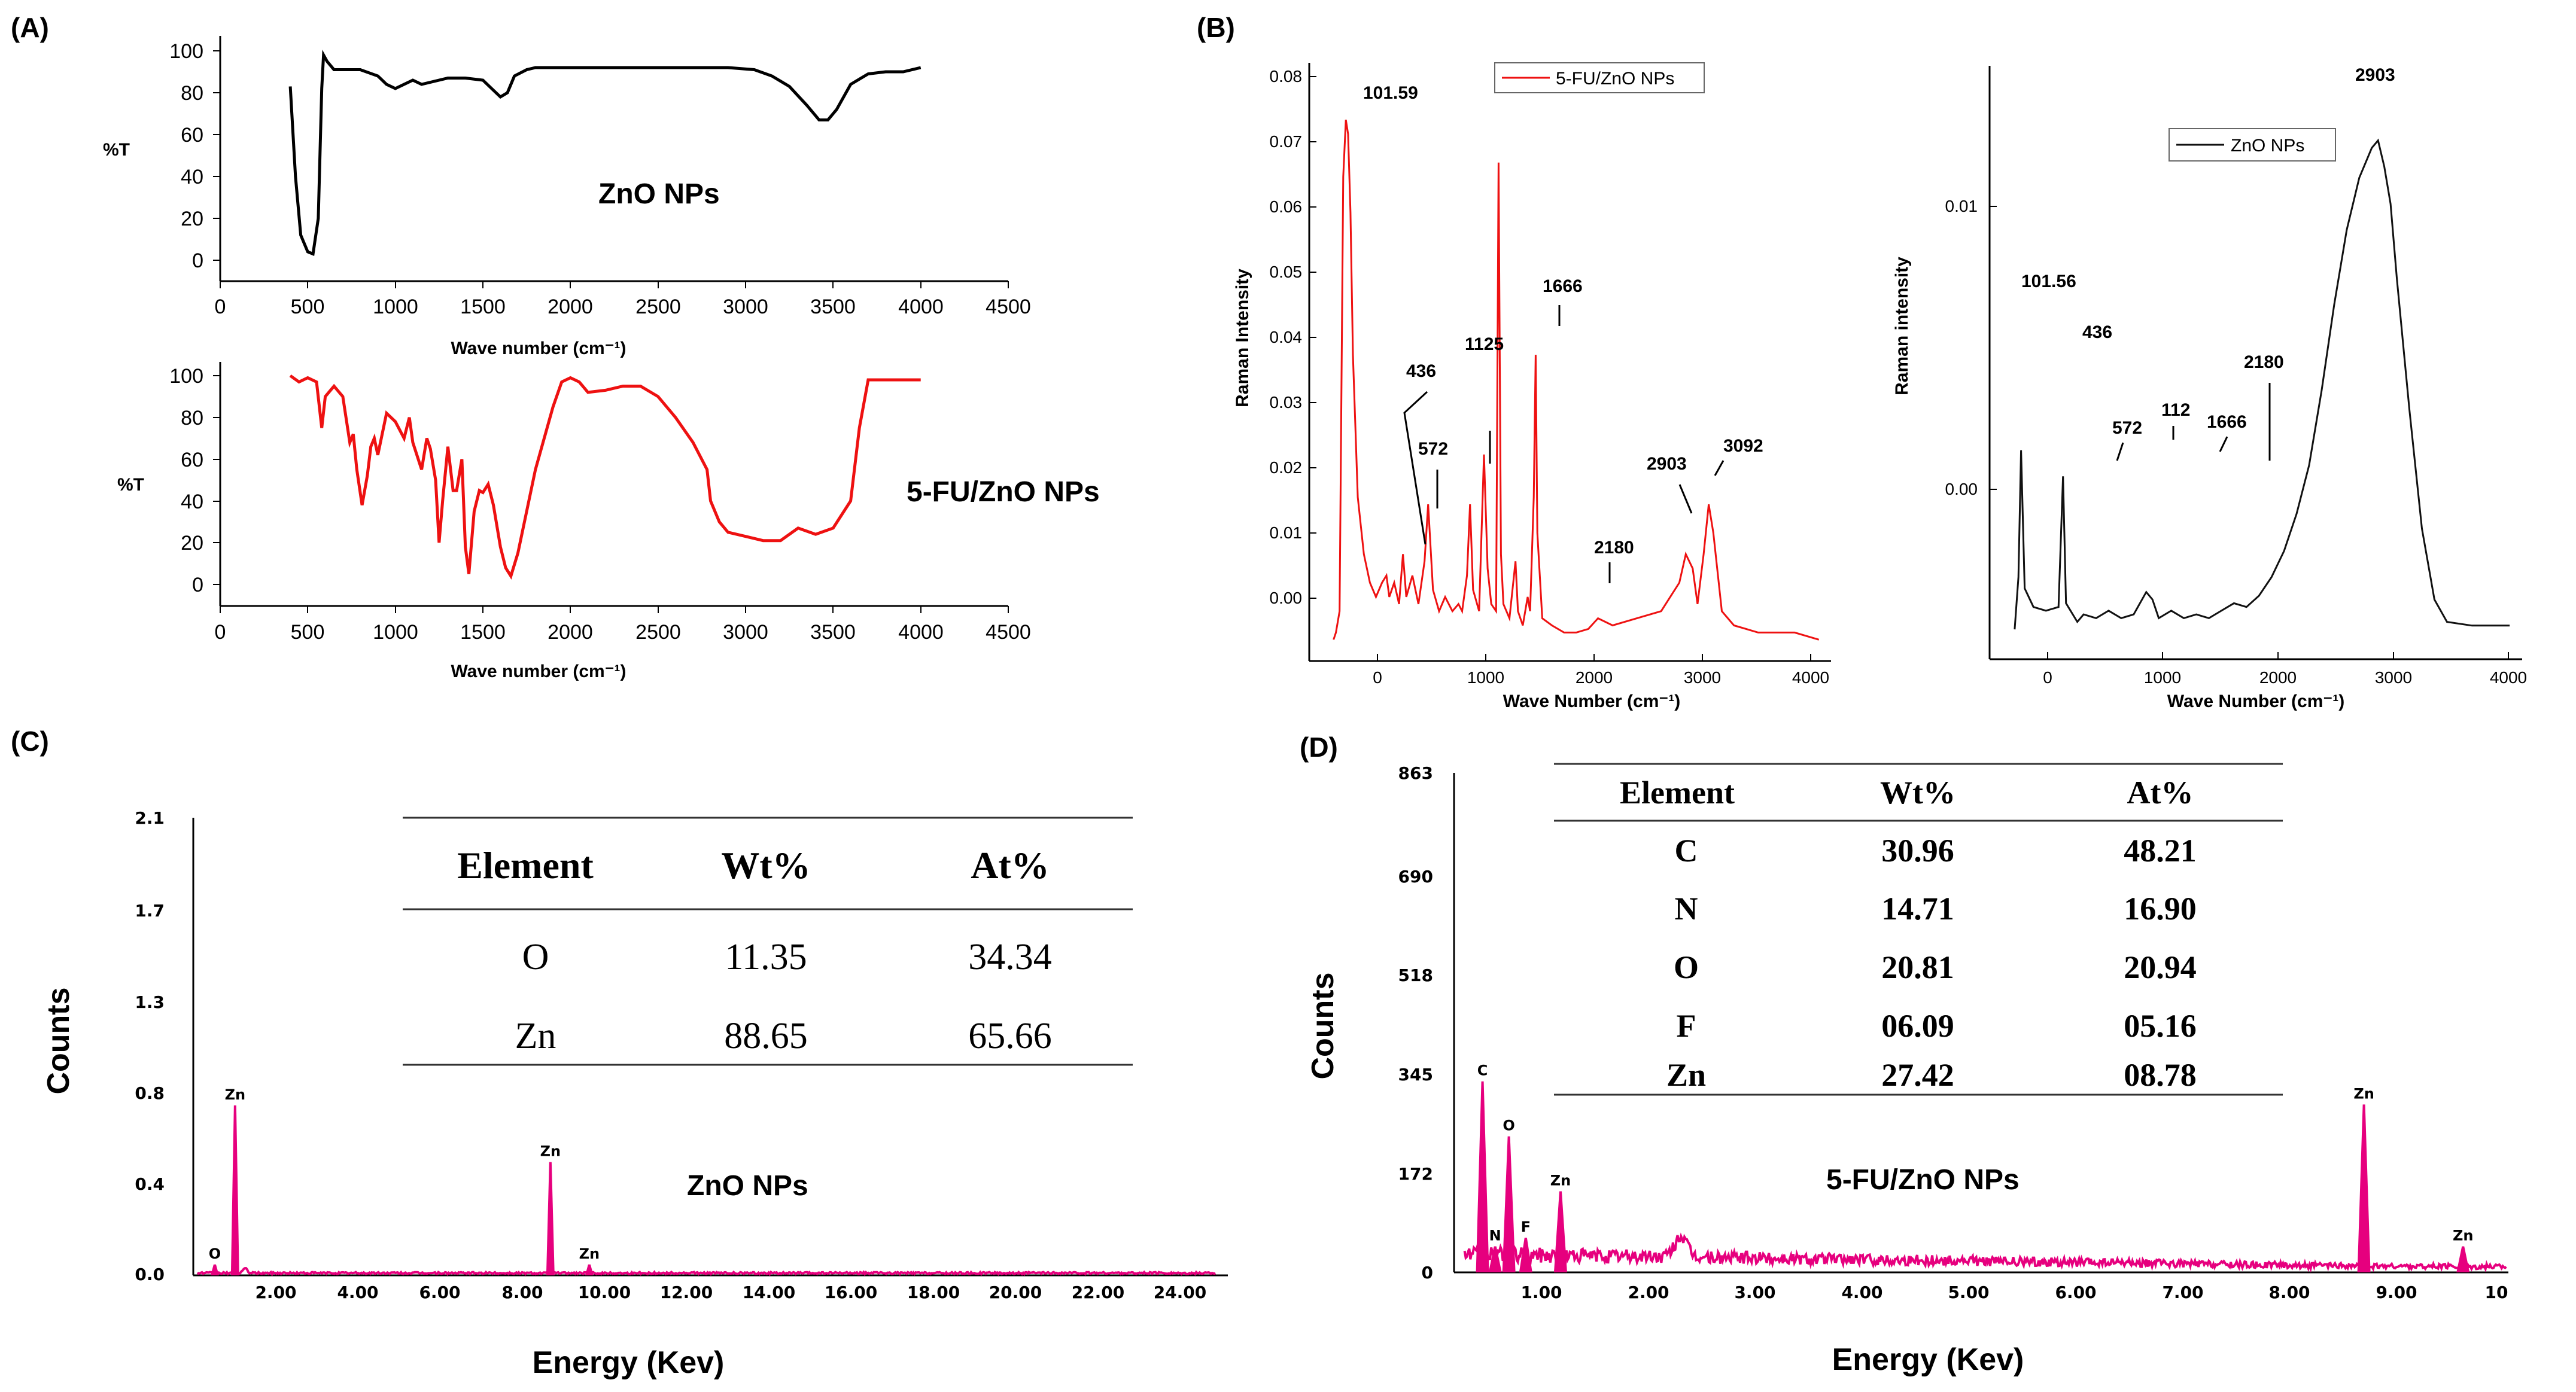  Describe the element at coordinates (1961, 489) in the screenshot. I see `raman-zno-ytick-label: 0.00` at that location.